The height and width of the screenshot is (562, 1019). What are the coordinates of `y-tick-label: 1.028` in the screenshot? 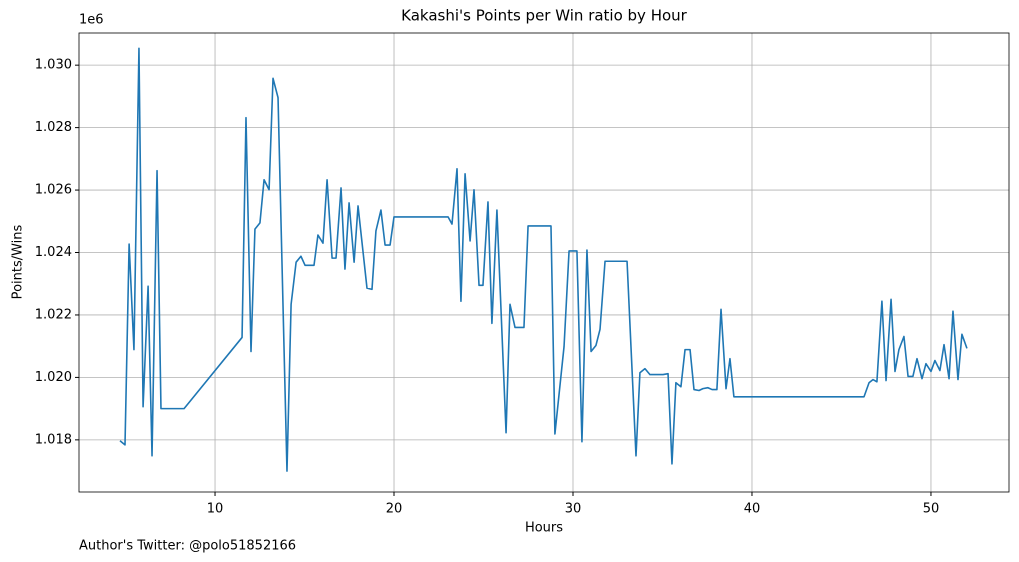 It's located at (53, 127).